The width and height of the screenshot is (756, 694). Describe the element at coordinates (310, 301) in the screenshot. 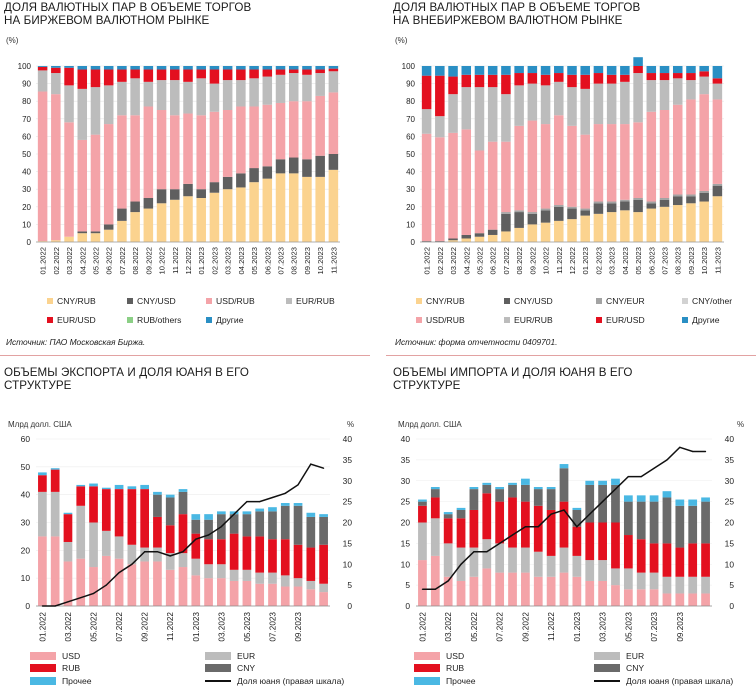

I see `p1-legend-eur-rub: EUR/RUB` at that location.